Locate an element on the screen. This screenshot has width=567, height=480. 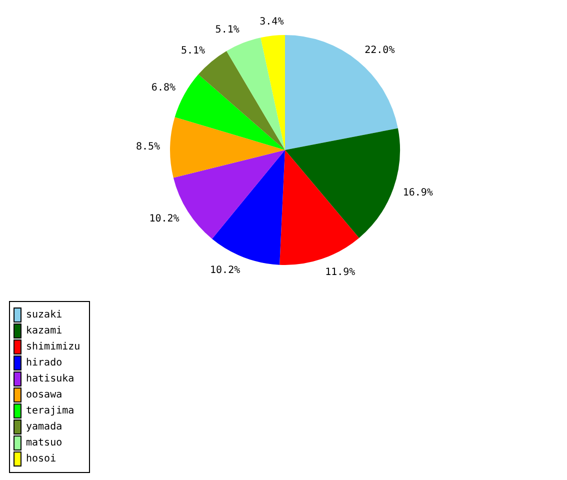
data-label: 8.5% is located at coordinates (148, 147).